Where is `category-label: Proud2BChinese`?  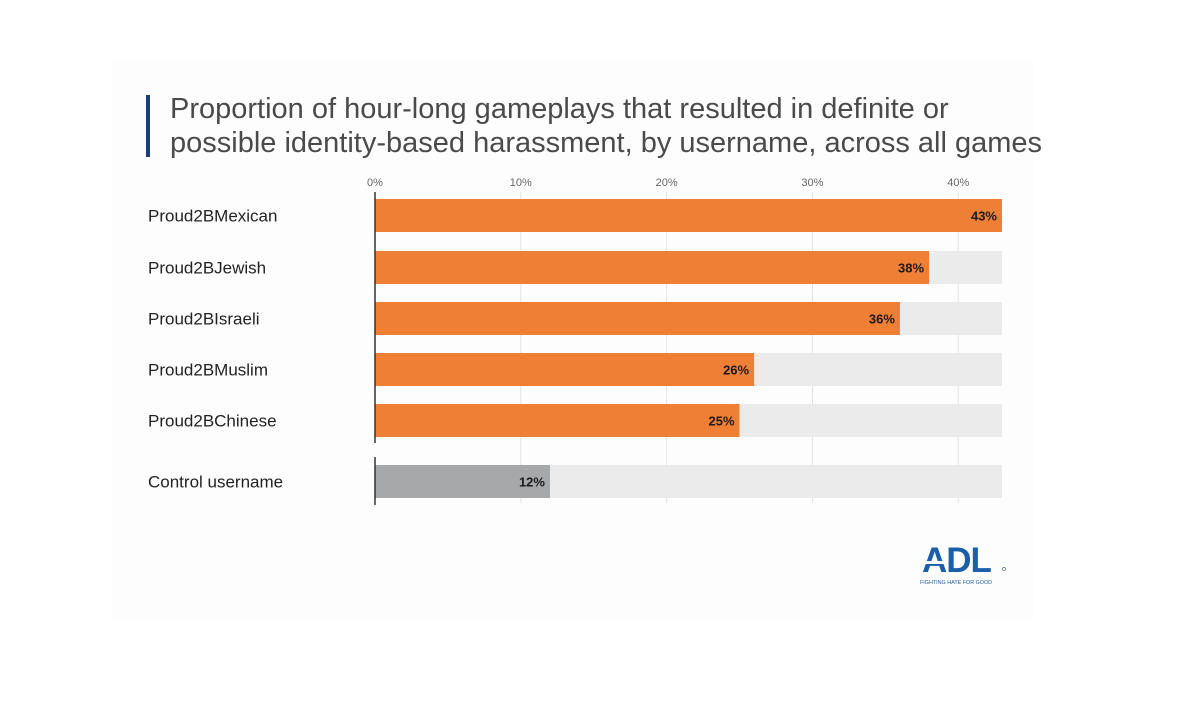 category-label: Proud2BChinese is located at coordinates (212, 421).